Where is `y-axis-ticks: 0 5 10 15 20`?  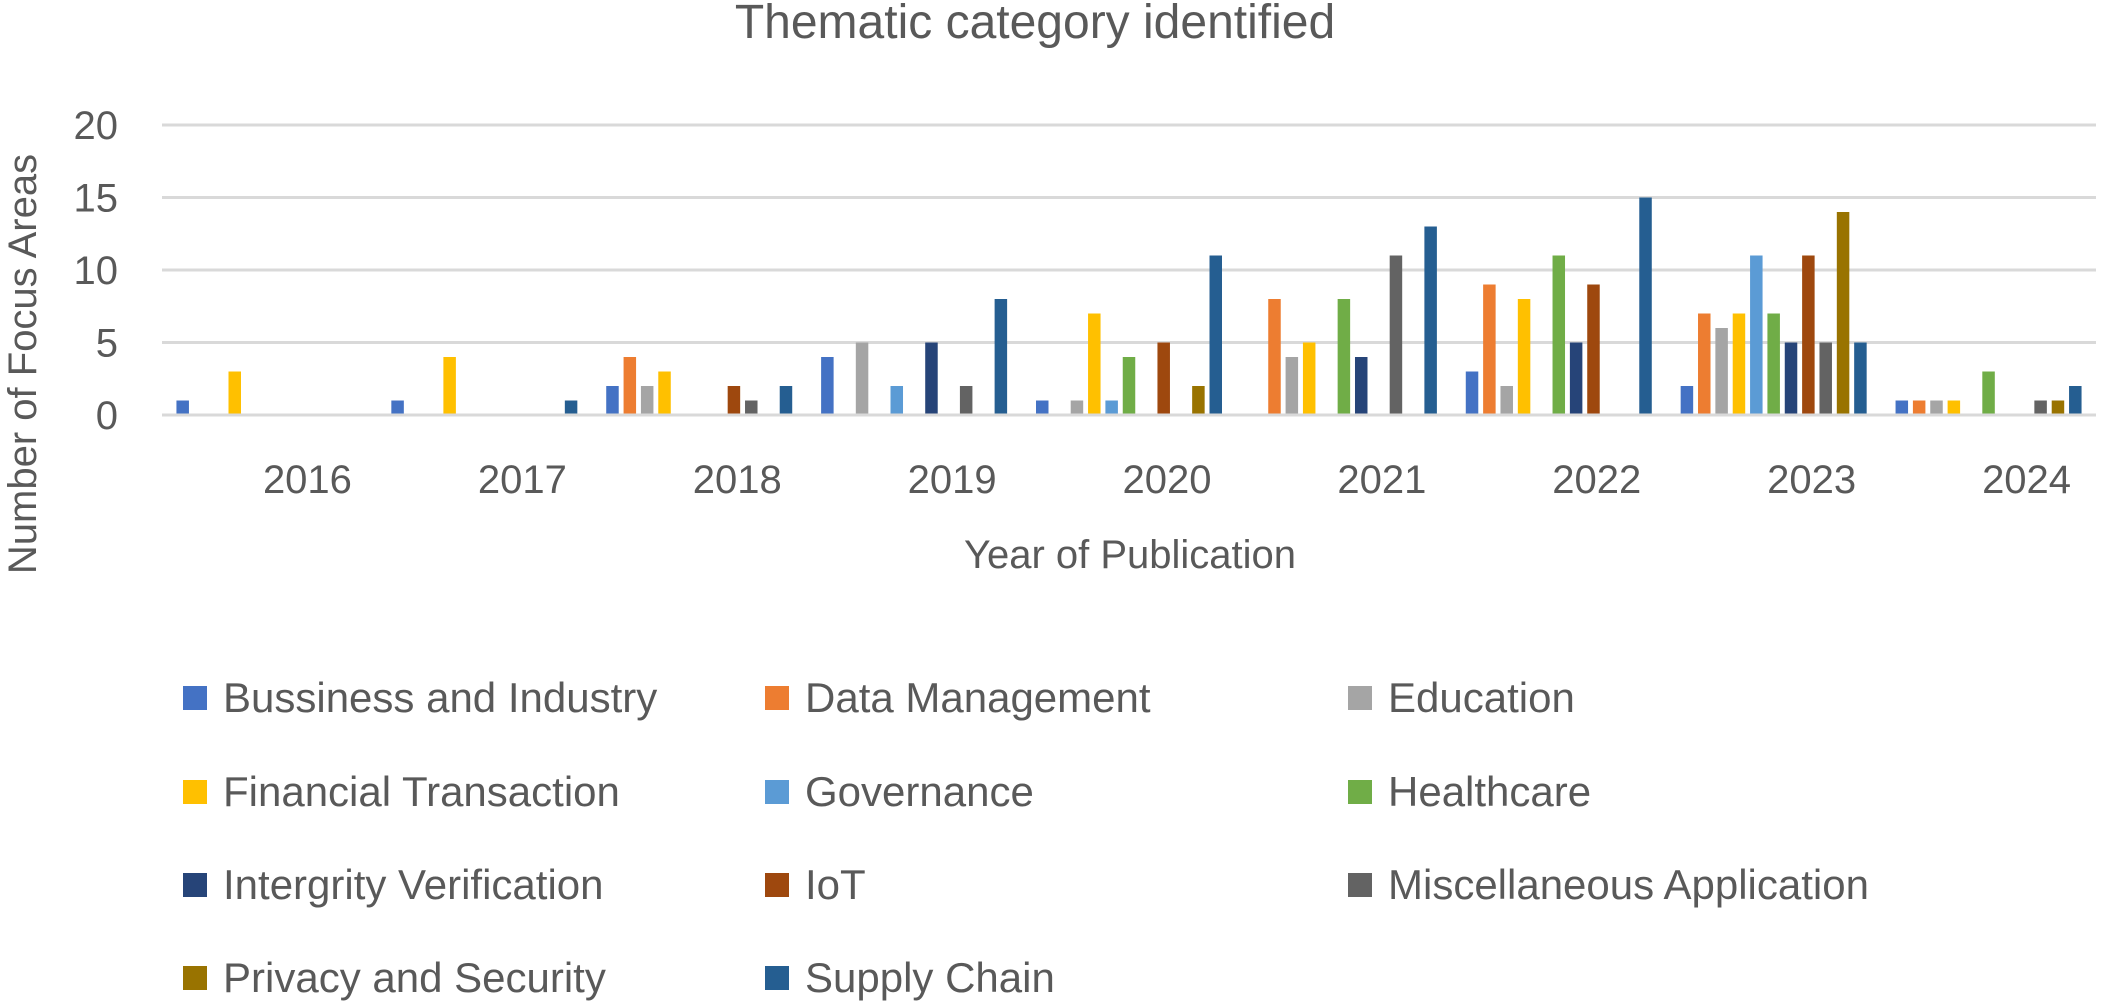 y-axis-ticks: 0 5 10 15 20 is located at coordinates (96, 271).